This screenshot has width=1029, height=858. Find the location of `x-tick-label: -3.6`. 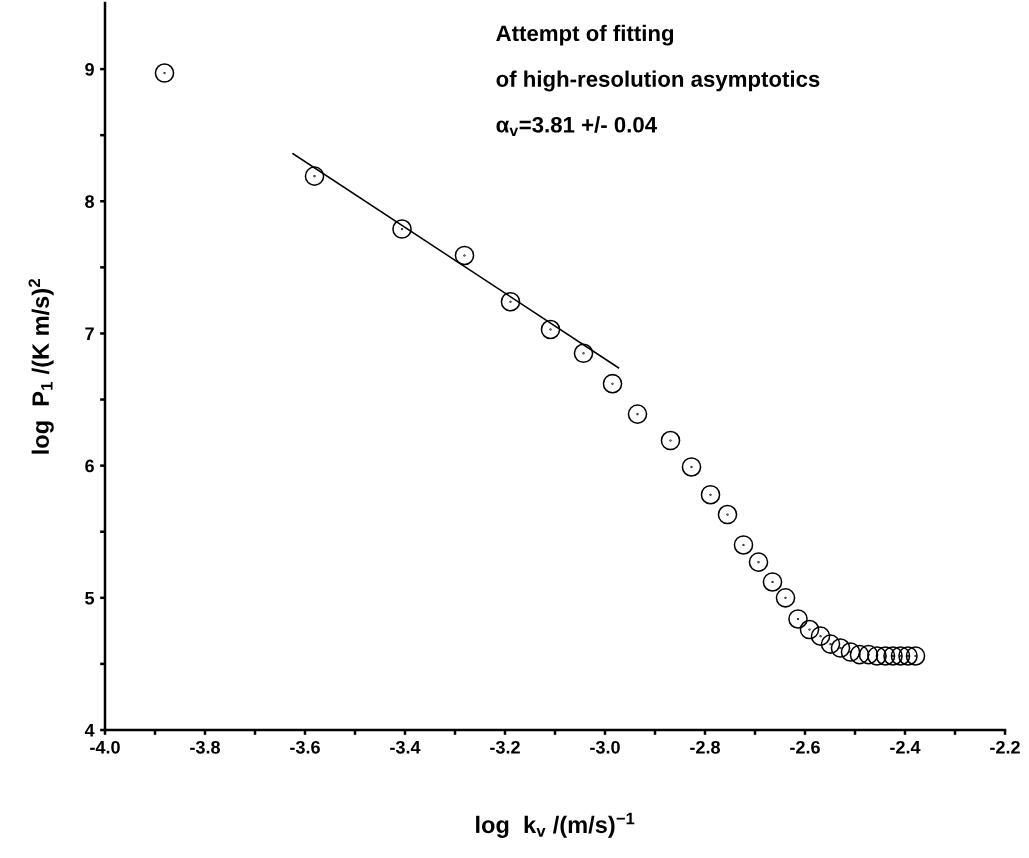

x-tick-label: -3.6 is located at coordinates (305, 747).